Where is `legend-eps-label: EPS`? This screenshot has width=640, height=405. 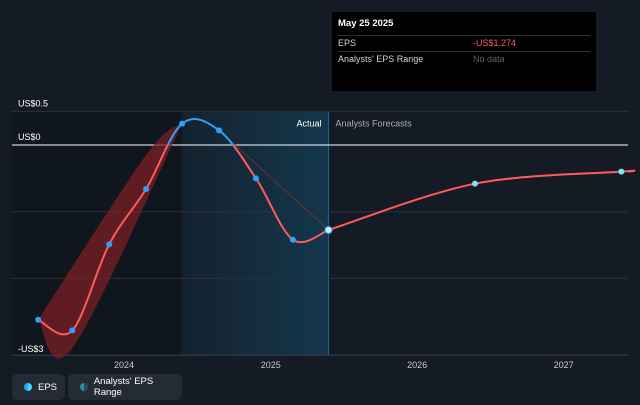
legend-eps-label: EPS is located at coordinates (48, 387).